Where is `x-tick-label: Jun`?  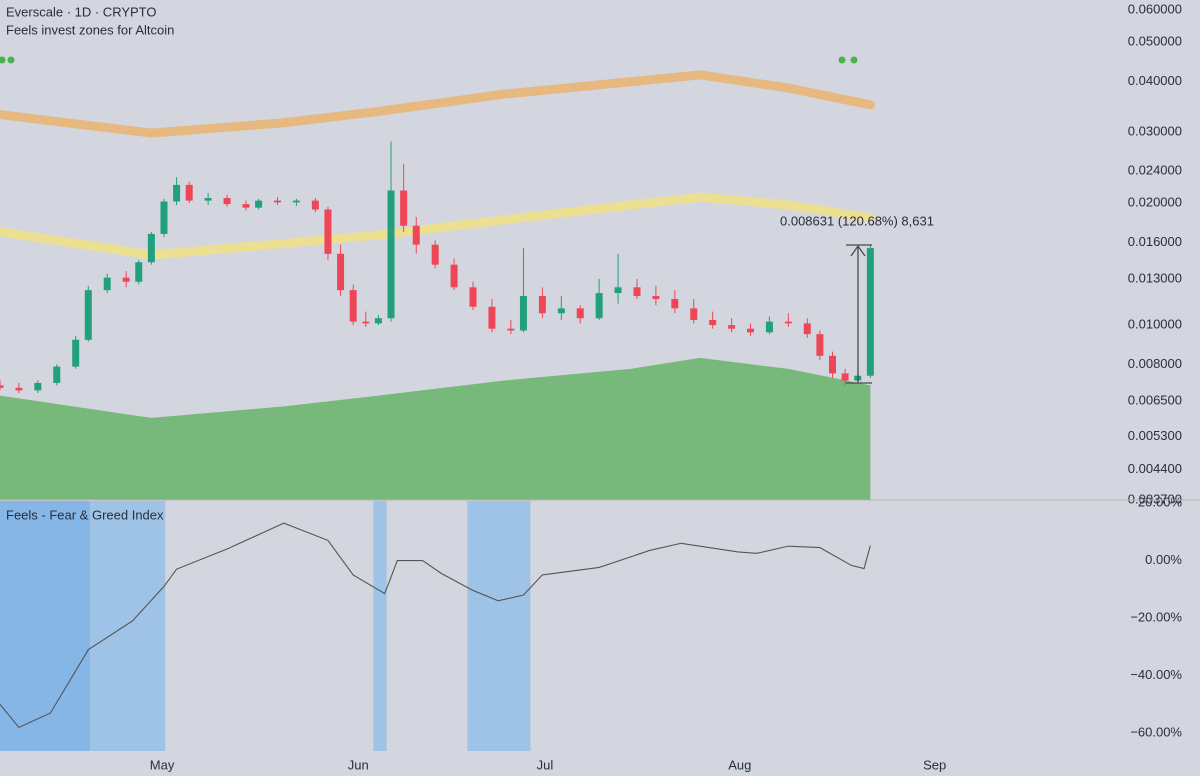 x-tick-label: Jun is located at coordinates (358, 764).